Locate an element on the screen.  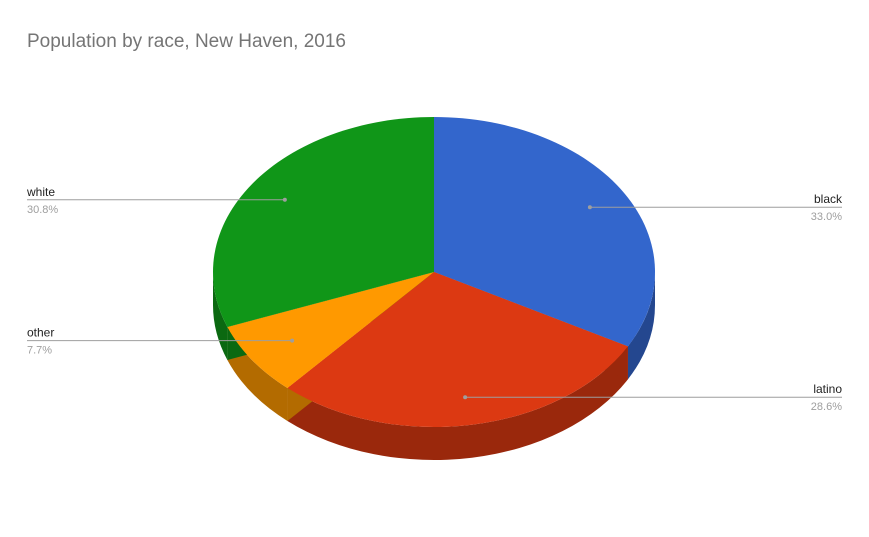
chart-title: Population by race, New Haven, 2016 is located at coordinates (186, 41).